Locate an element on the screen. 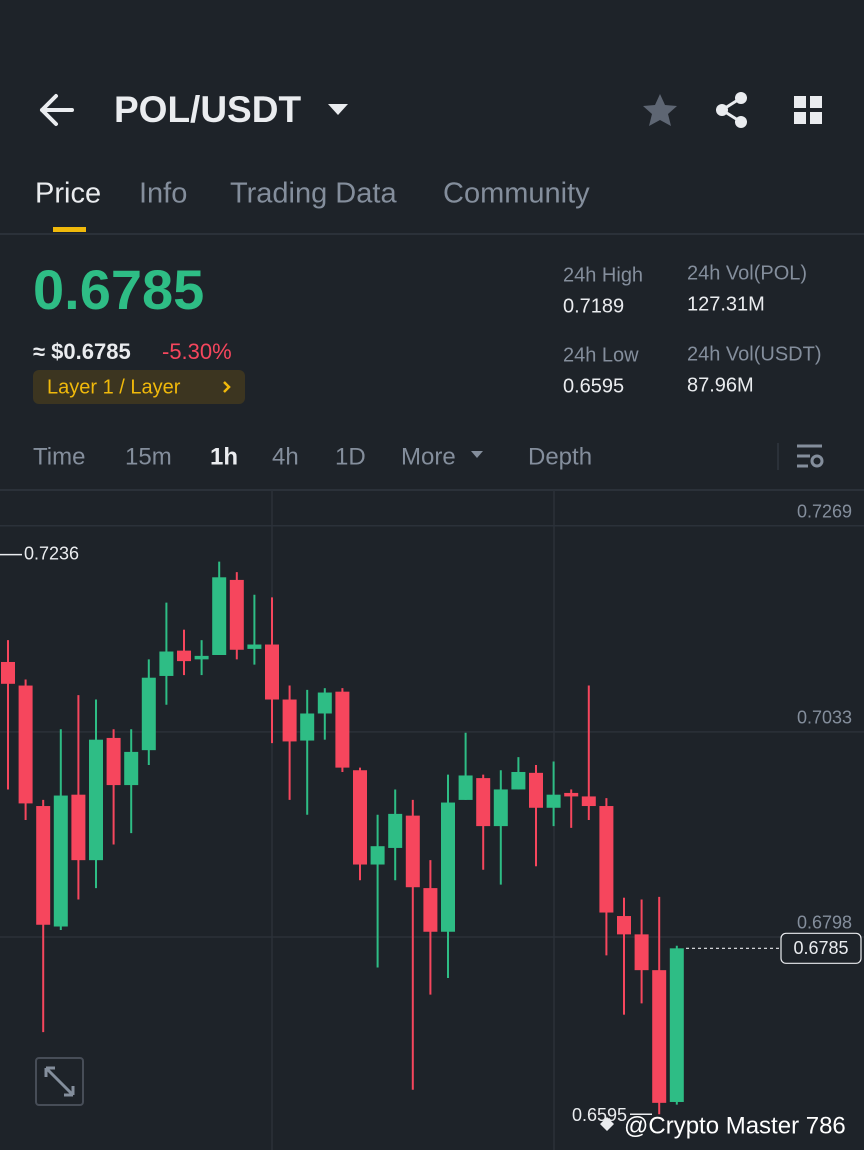  interval: 4h is located at coordinates (285, 456).